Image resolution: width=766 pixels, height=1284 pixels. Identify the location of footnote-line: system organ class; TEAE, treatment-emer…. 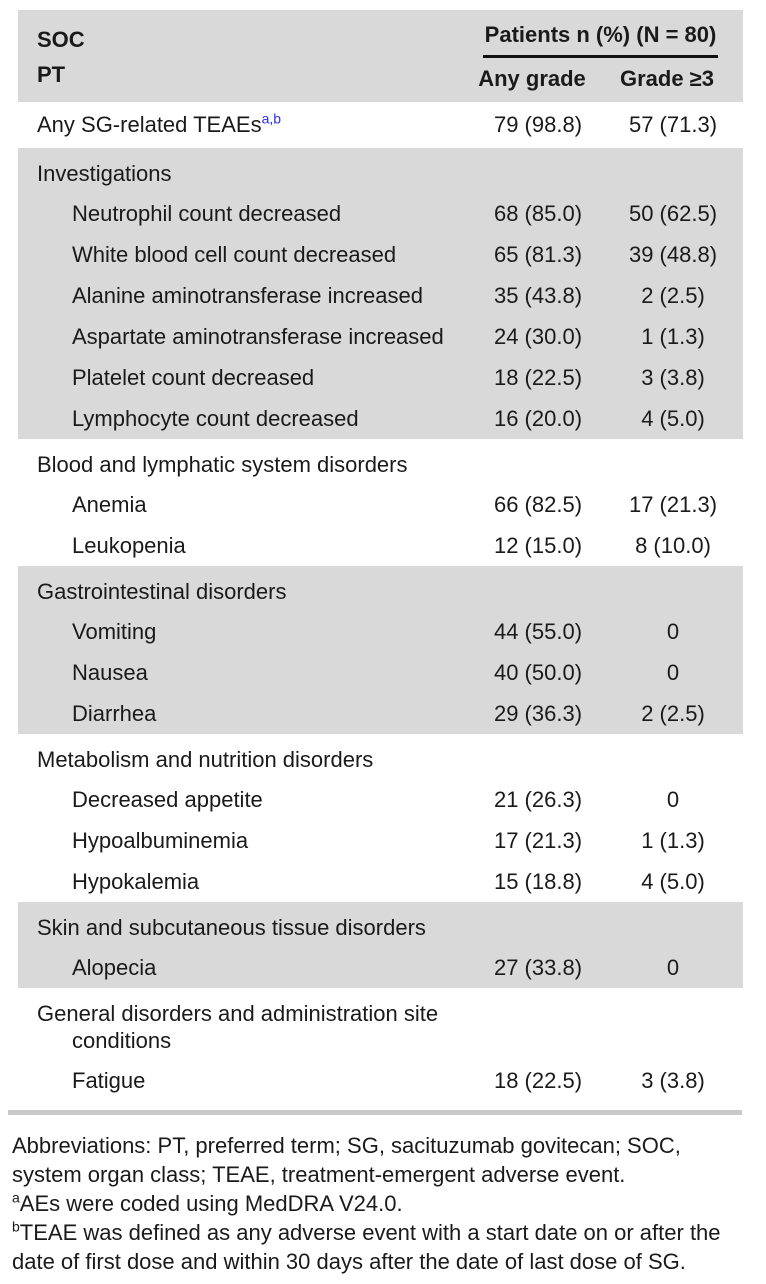
(319, 1174).